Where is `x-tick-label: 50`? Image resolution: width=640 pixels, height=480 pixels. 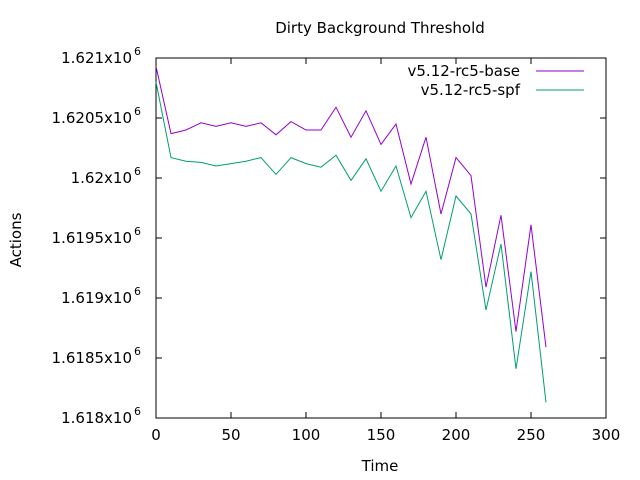 x-tick-label: 50 is located at coordinates (230, 435).